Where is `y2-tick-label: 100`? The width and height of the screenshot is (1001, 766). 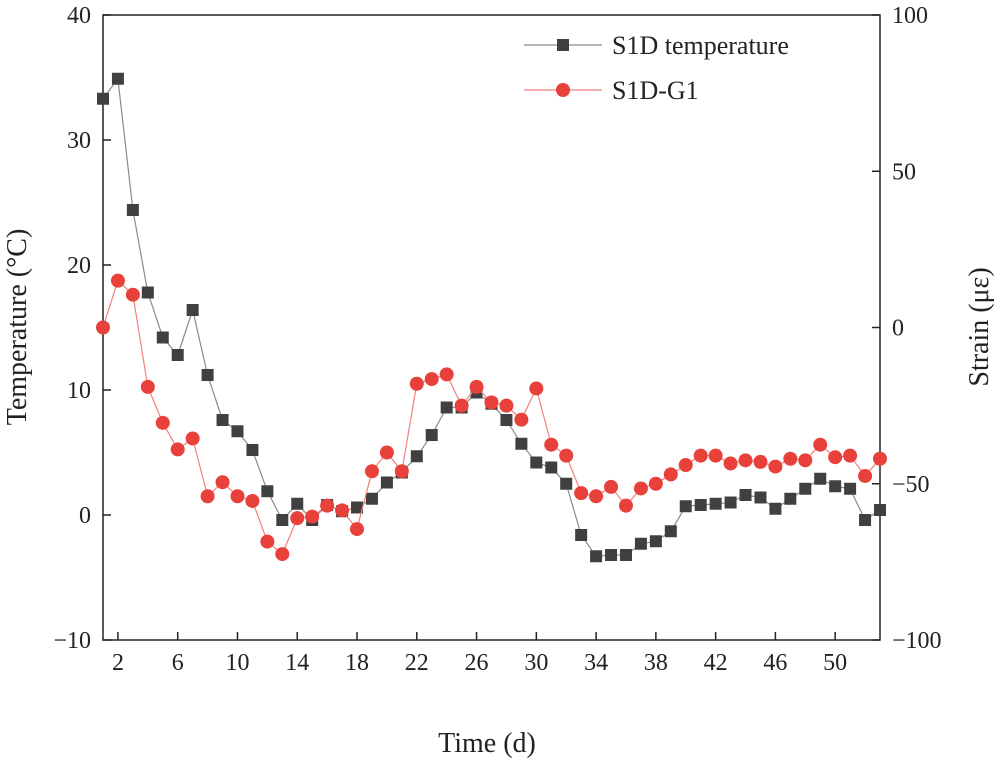
y2-tick-label: 100 is located at coordinates (910, 16).